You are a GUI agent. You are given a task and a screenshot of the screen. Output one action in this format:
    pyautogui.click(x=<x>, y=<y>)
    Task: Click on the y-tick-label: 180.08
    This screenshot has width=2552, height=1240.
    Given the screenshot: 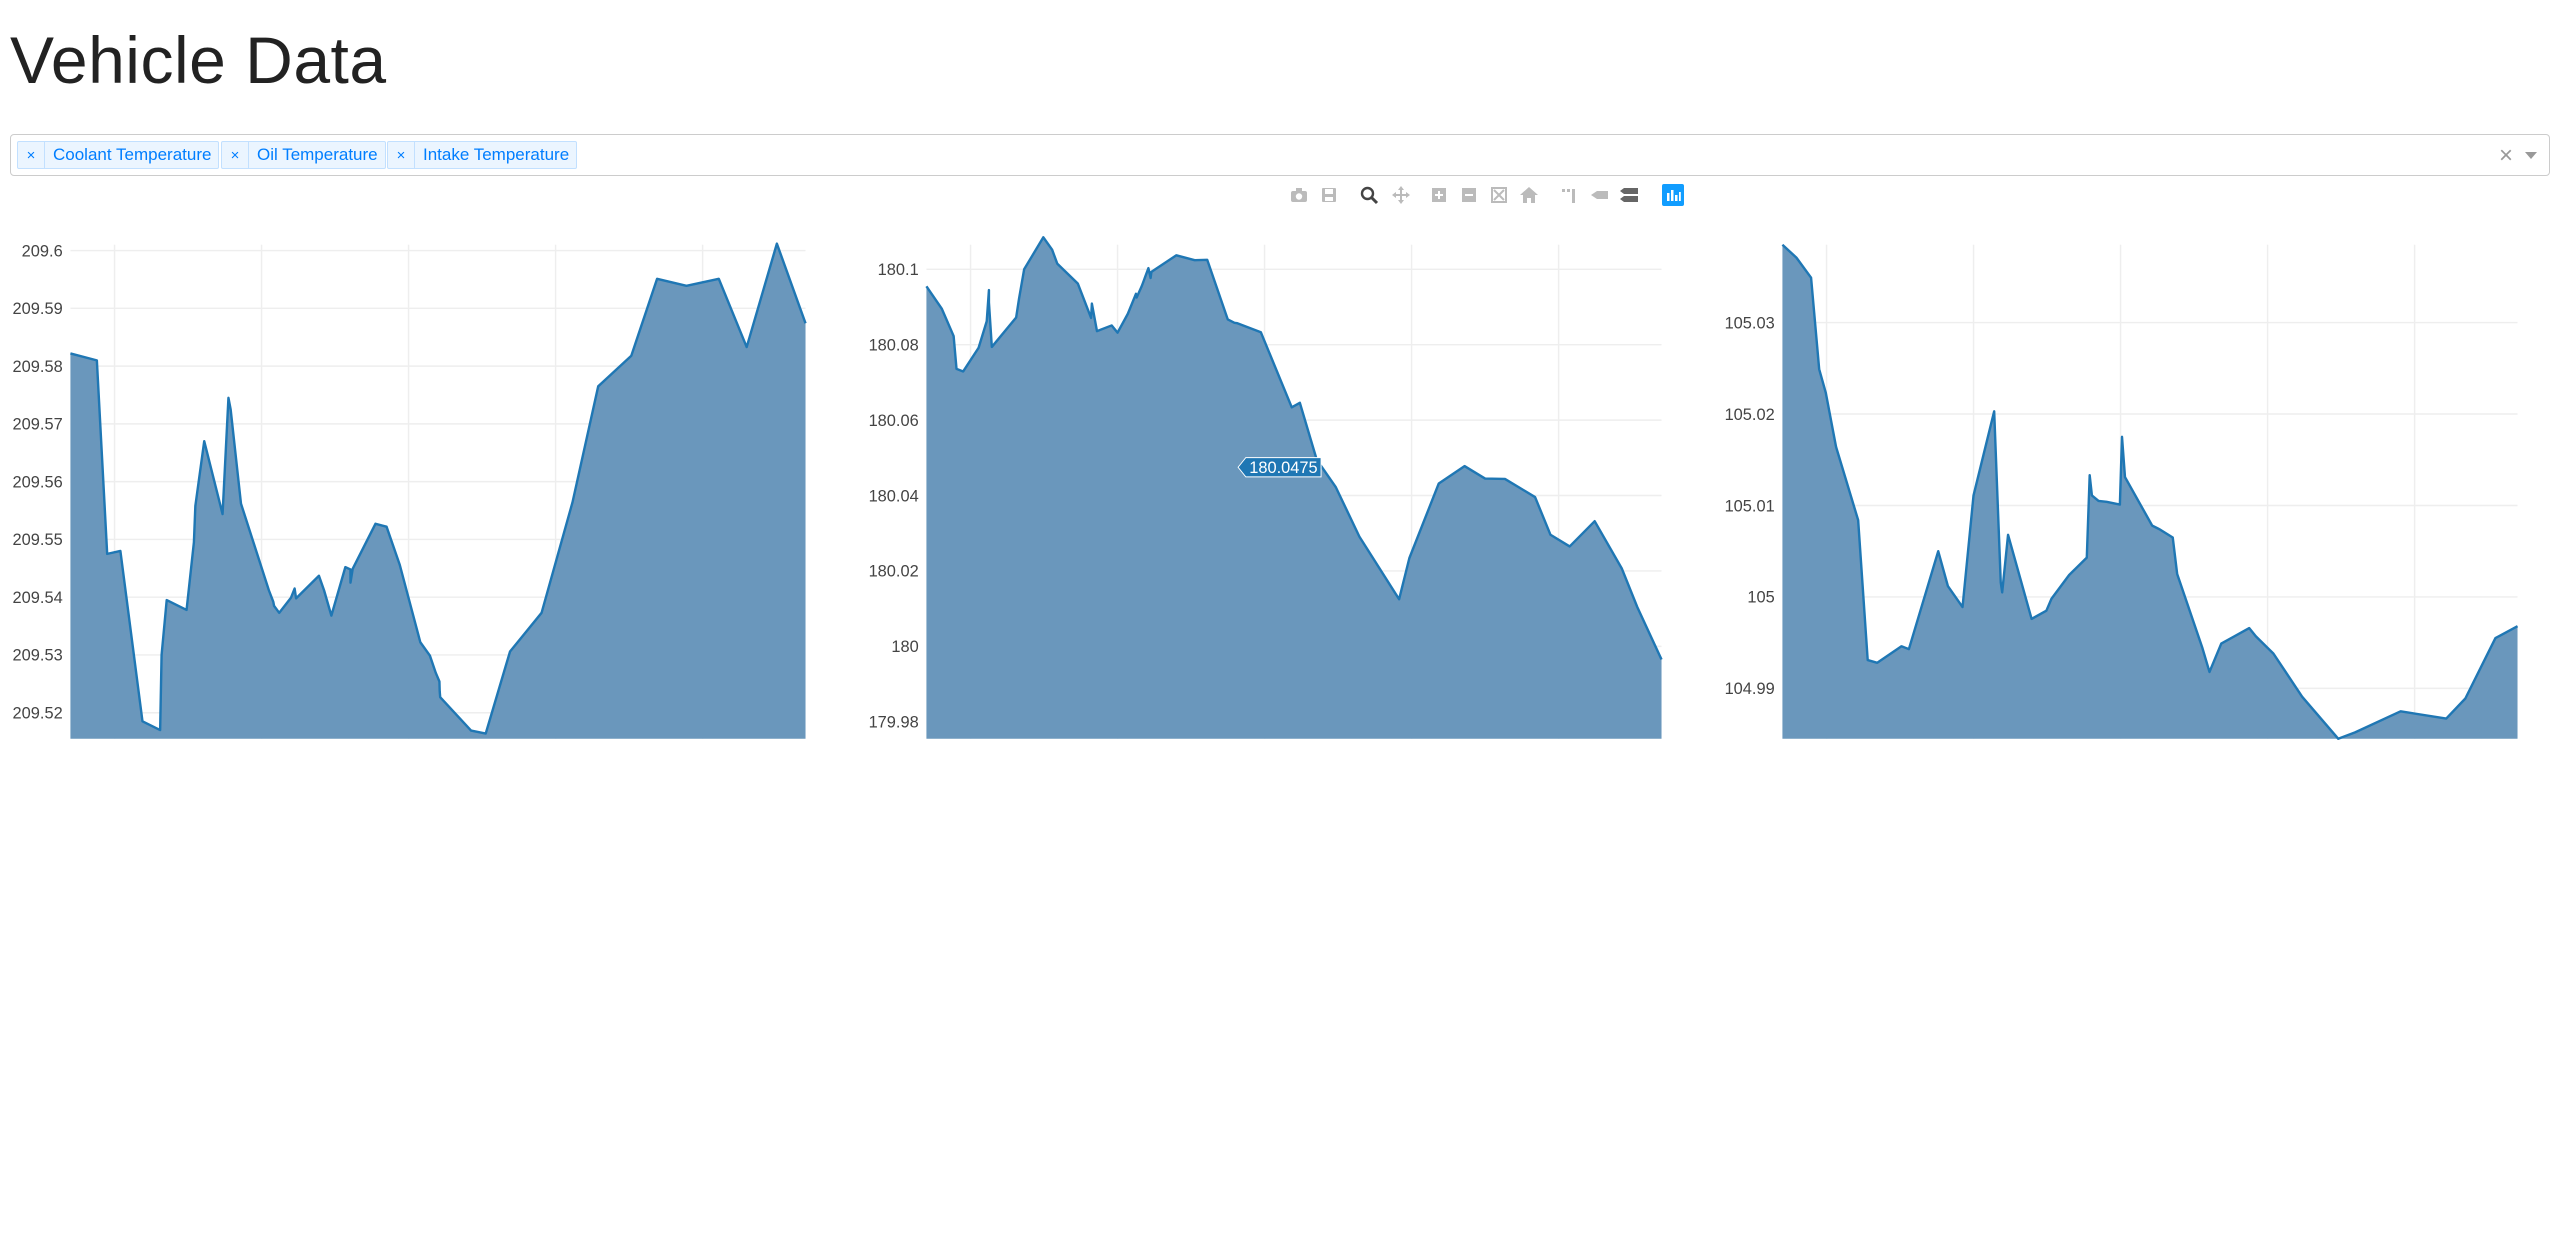 What is the action you would take?
    pyautogui.click(x=894, y=345)
    